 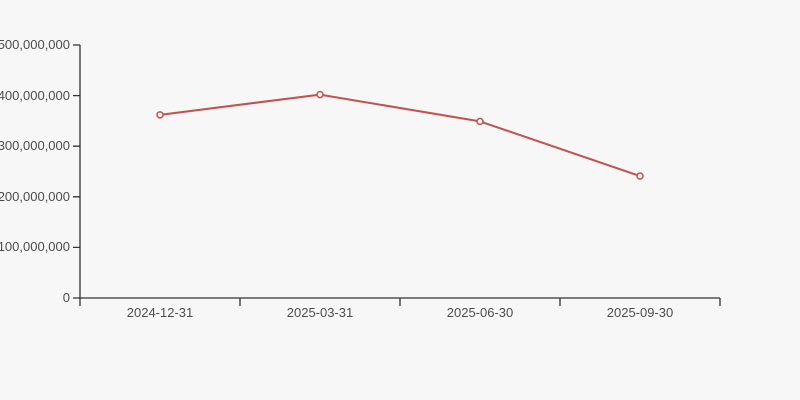 I want to click on y-axis-tick-label: 0, so click(x=66, y=297).